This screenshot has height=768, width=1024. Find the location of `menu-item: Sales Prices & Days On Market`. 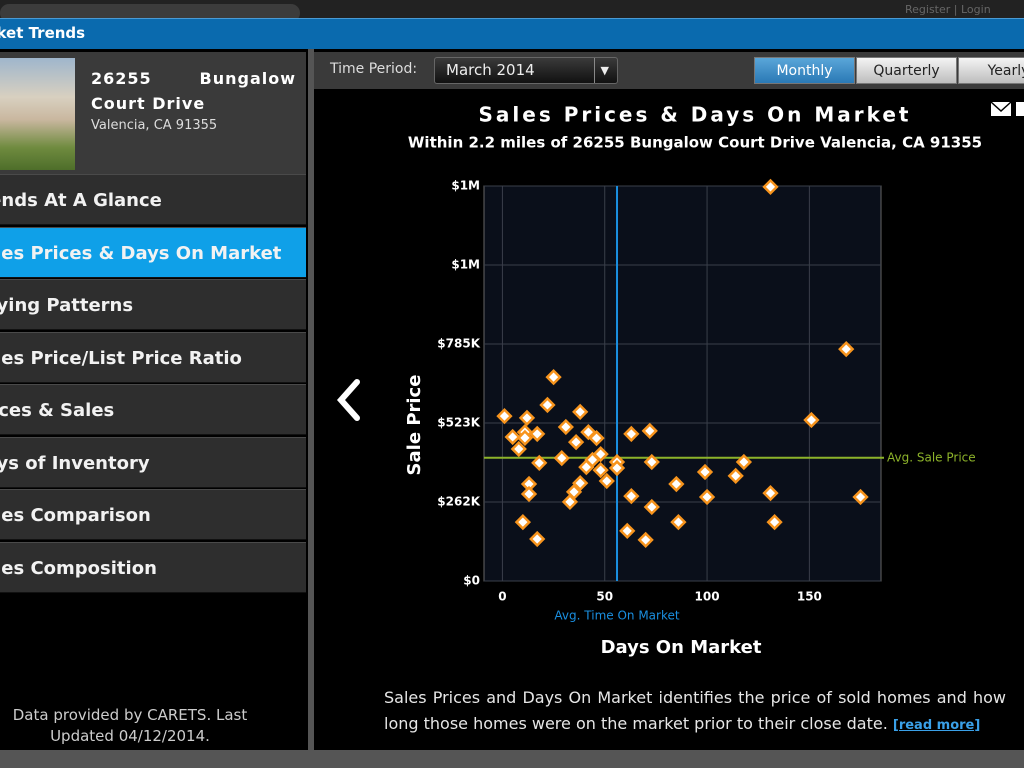

menu-item: Sales Prices & Days On Market is located at coordinates (153, 252).